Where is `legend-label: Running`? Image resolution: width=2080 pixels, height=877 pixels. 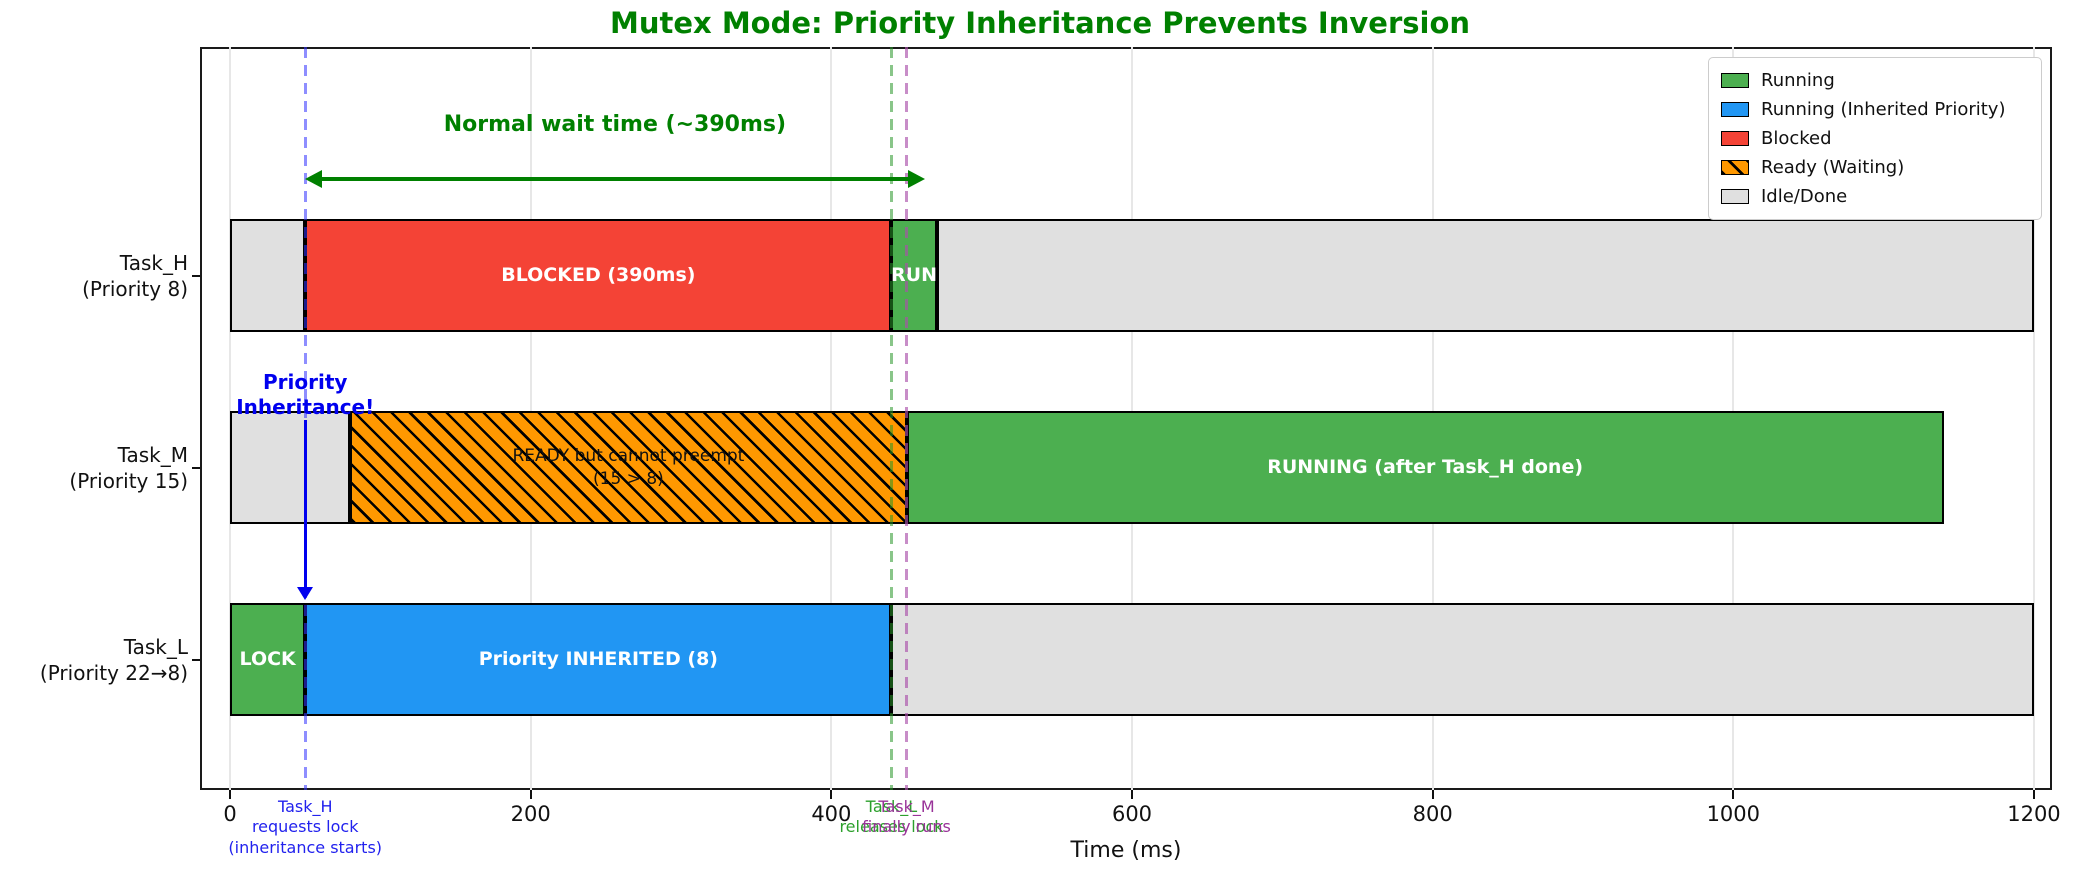 legend-label: Running is located at coordinates (1798, 80).